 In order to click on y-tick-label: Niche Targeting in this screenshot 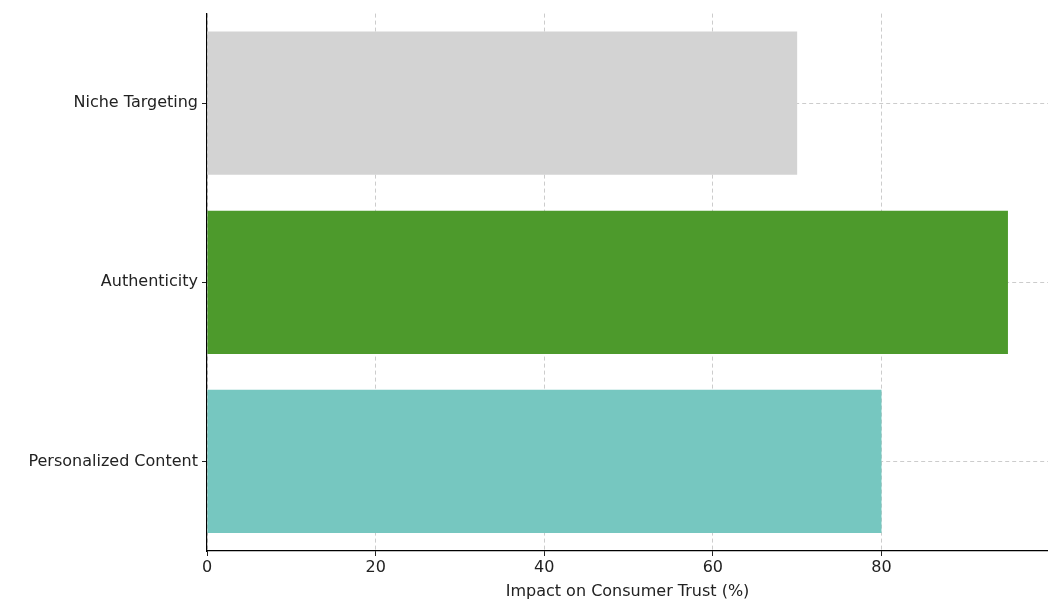, I will do `click(135, 102)`.